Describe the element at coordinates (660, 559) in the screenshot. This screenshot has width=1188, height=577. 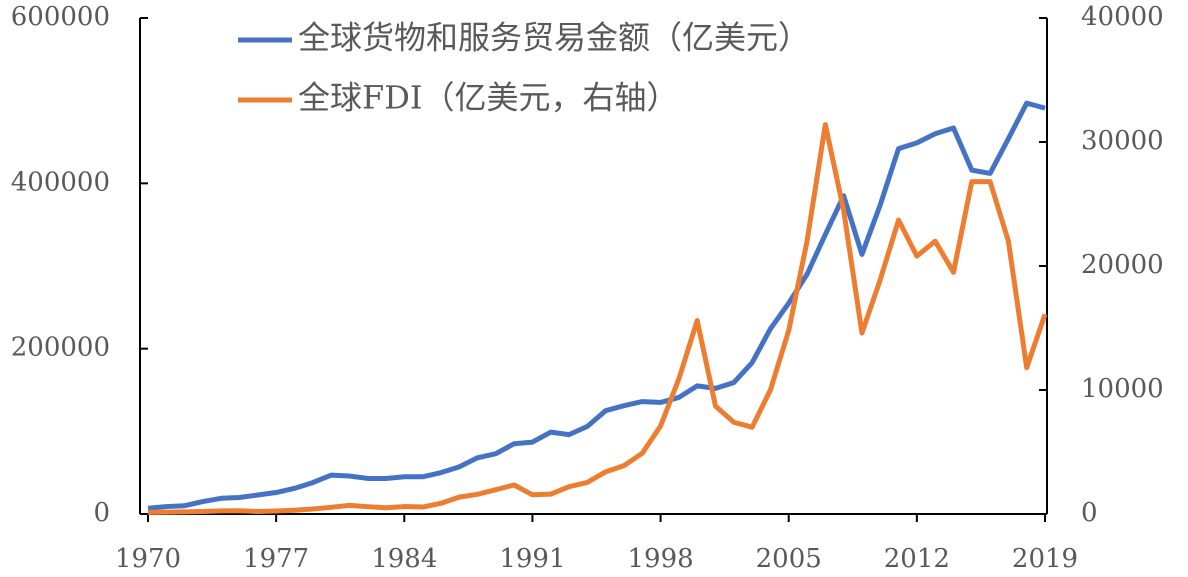
I see `x-tick-label: 1998` at that location.